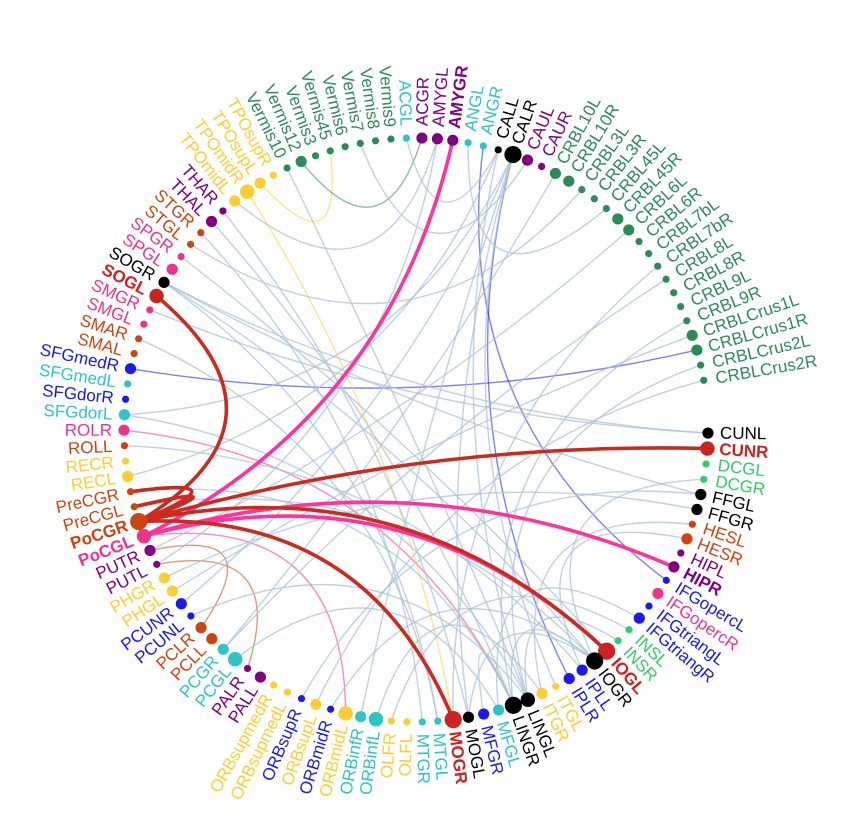 The height and width of the screenshot is (819, 864). I want to click on edge-crbl9r-lingr, so click(594, 513).